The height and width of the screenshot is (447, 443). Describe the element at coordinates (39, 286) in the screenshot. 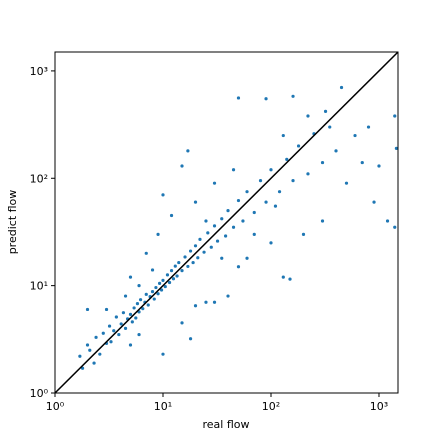

I see `y-tick-label: 10¹` at that location.